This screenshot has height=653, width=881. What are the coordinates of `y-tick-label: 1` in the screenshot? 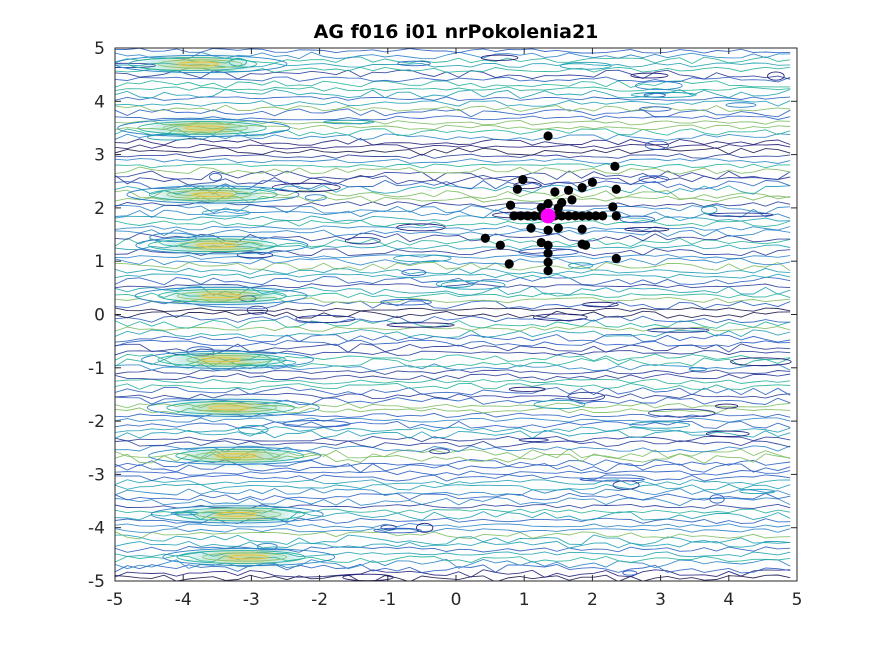 It's located at (99, 262).